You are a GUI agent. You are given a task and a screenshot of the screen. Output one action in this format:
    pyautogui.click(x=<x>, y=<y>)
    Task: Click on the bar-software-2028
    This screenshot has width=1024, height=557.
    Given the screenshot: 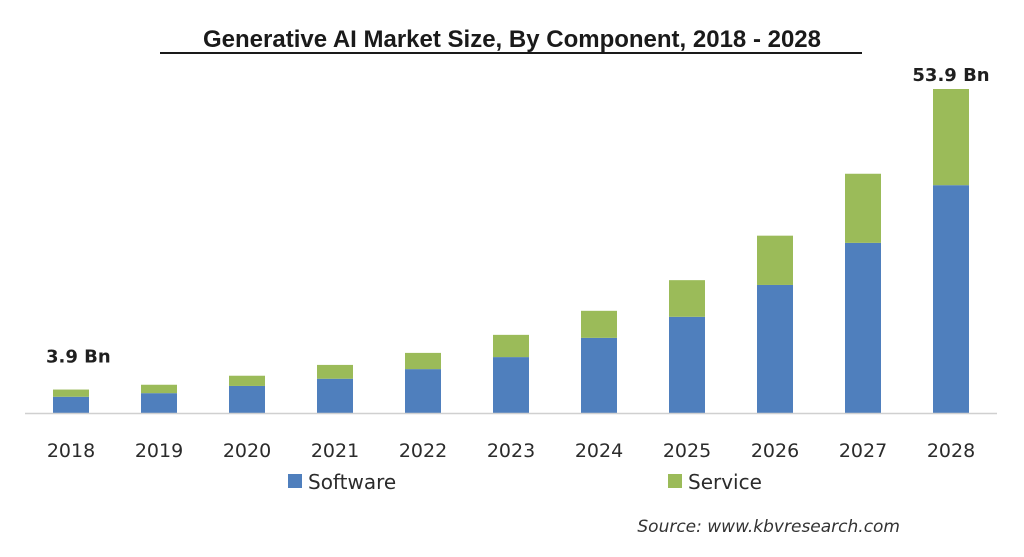 What is the action you would take?
    pyautogui.click(x=951, y=299)
    